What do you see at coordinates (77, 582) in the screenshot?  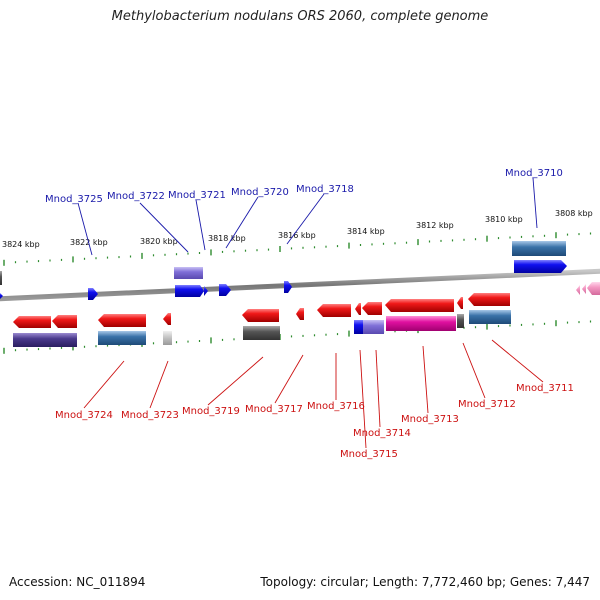 I see `accession-text: Accession: NC_011894` at bounding box center [77, 582].